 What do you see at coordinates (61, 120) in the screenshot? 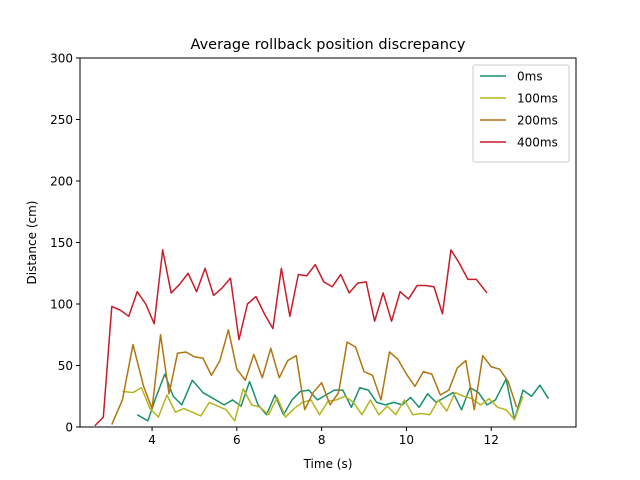
I see `y-tick-label: 250` at bounding box center [61, 120].